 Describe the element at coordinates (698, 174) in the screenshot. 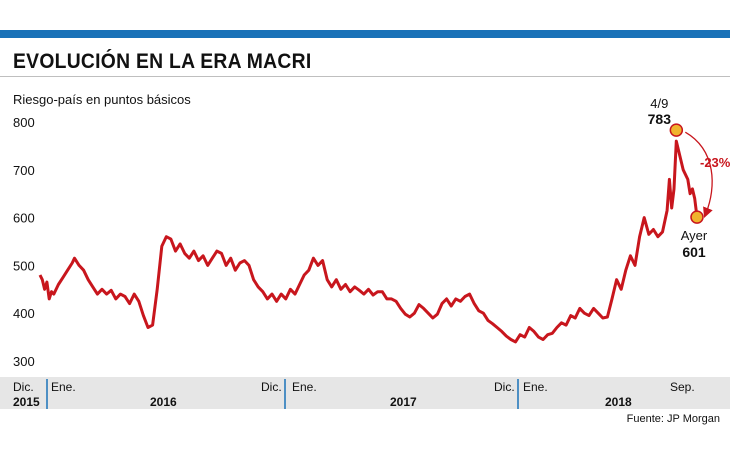

I see `change-arrow` at that location.